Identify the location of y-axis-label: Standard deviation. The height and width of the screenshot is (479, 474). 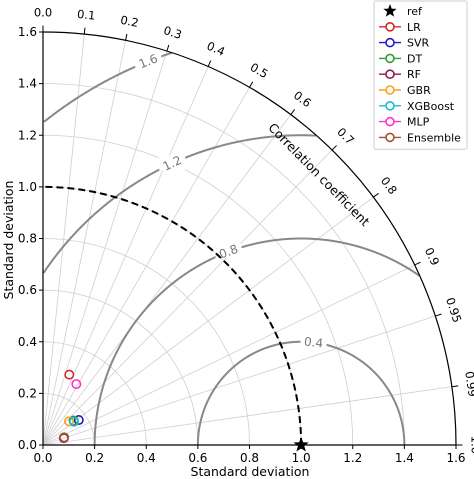
(8, 240).